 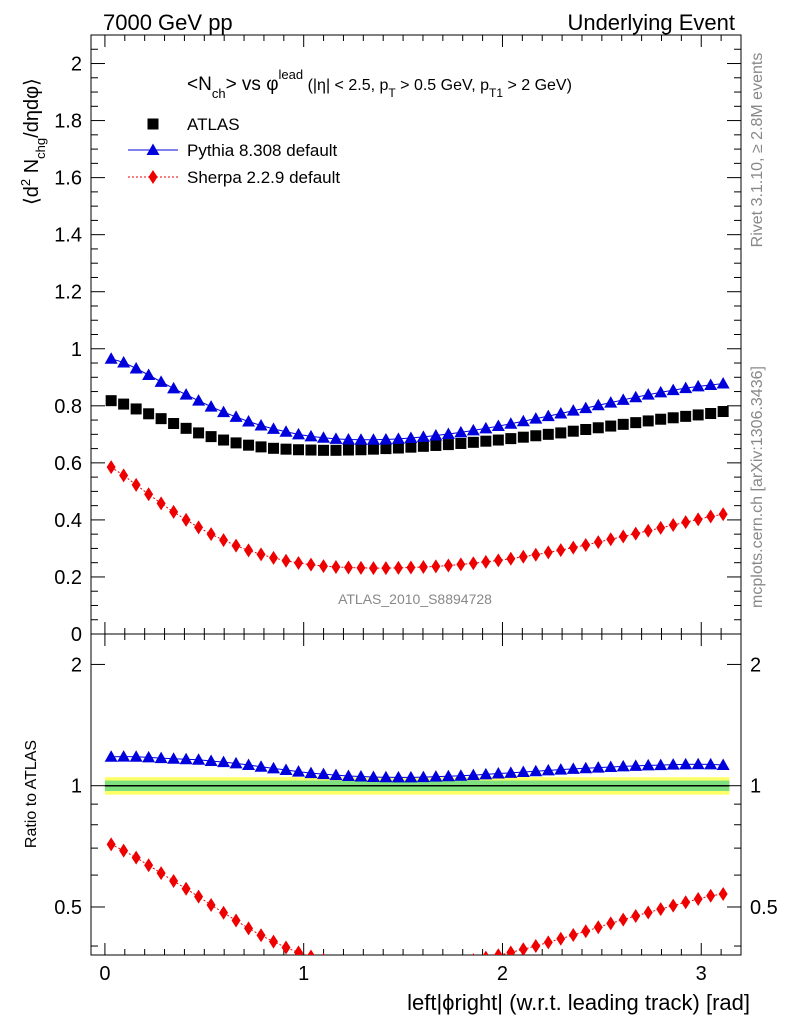 What do you see at coordinates (31, 794) in the screenshot?
I see `ratio-y-axis-label: Ratio to ATLAS` at bounding box center [31, 794].